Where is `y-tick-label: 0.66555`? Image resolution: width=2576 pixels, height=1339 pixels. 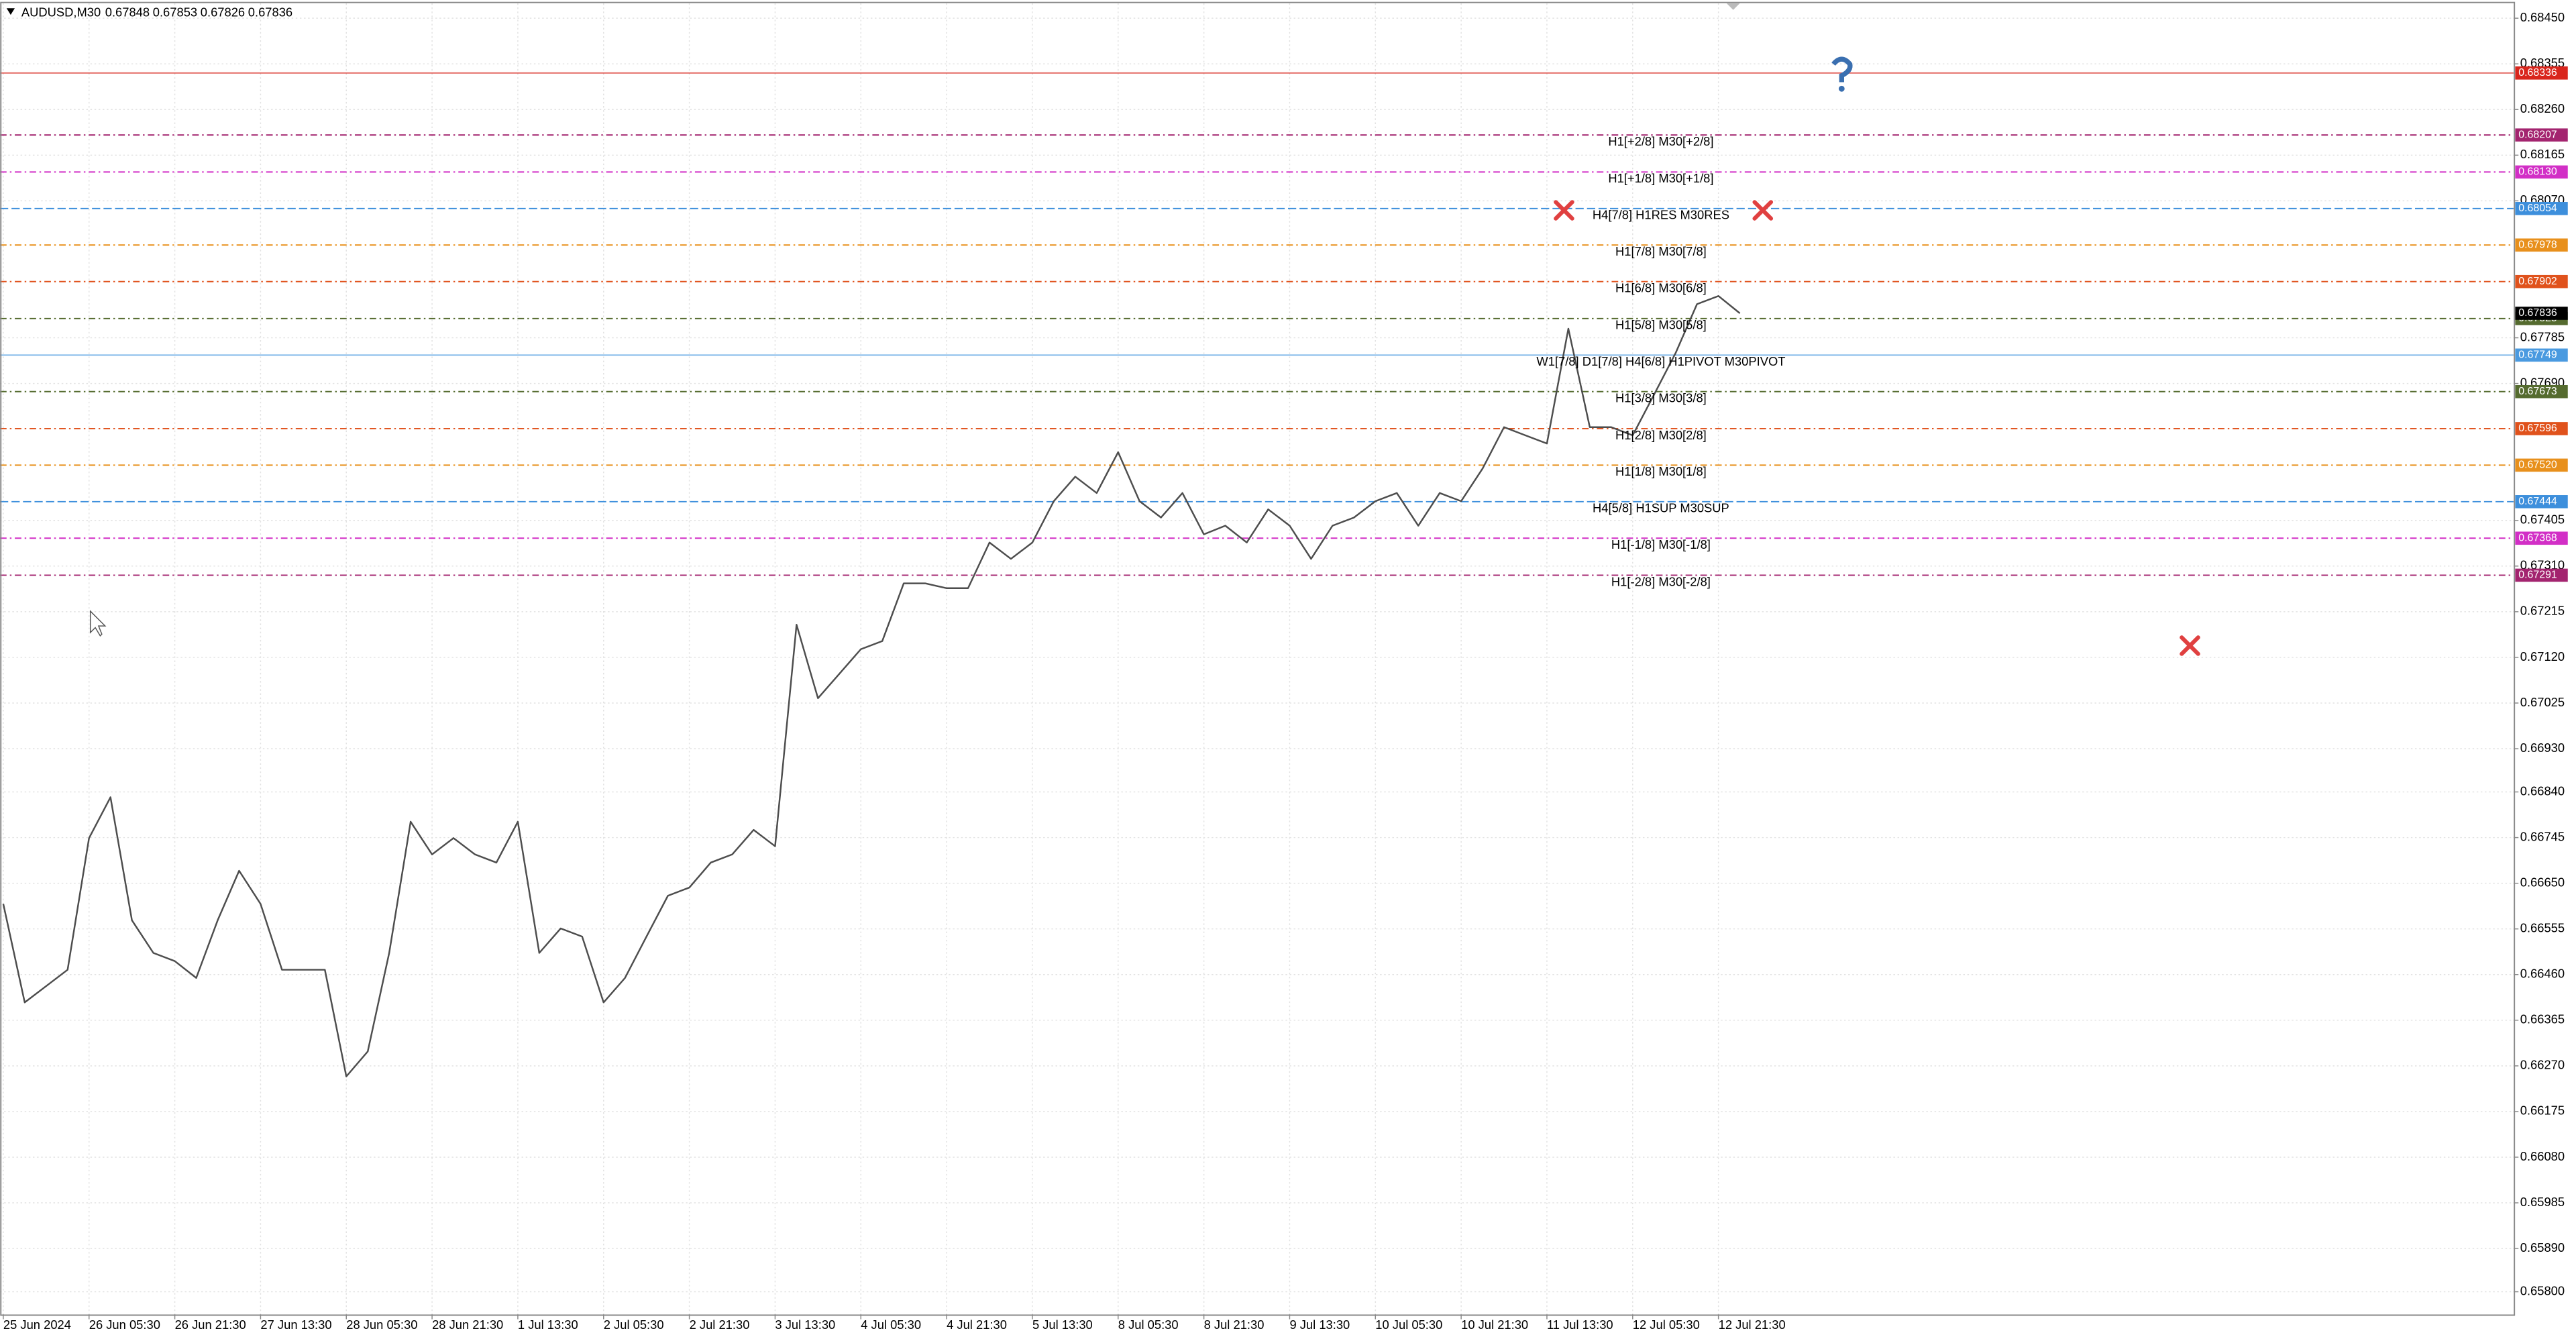 y-tick-label: 0.66555 is located at coordinates (2542, 928).